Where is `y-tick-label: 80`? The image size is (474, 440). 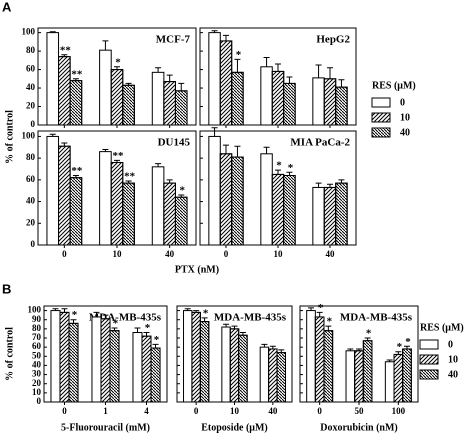
y-tick-label: 80 is located at coordinates (31, 50).